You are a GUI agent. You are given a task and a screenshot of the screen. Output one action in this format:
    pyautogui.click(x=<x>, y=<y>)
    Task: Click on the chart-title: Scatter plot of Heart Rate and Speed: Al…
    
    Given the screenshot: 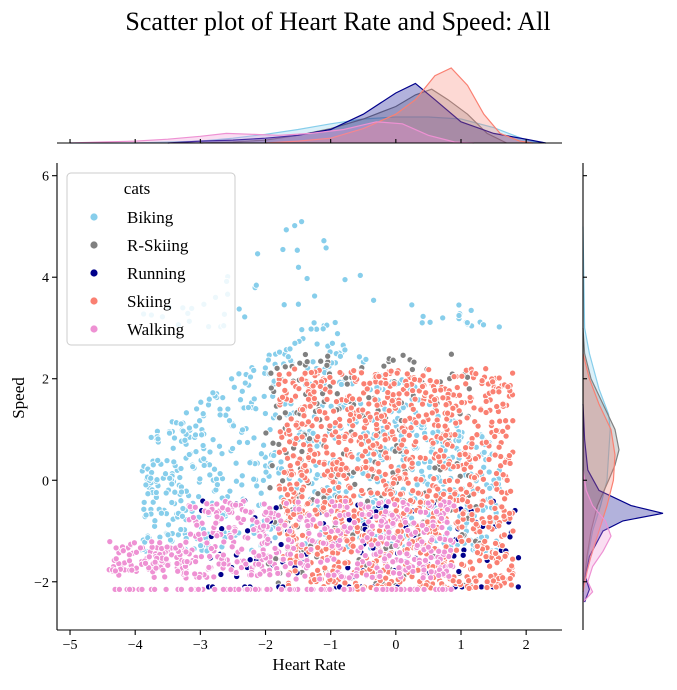 What is the action you would take?
    pyautogui.click(x=337, y=21)
    